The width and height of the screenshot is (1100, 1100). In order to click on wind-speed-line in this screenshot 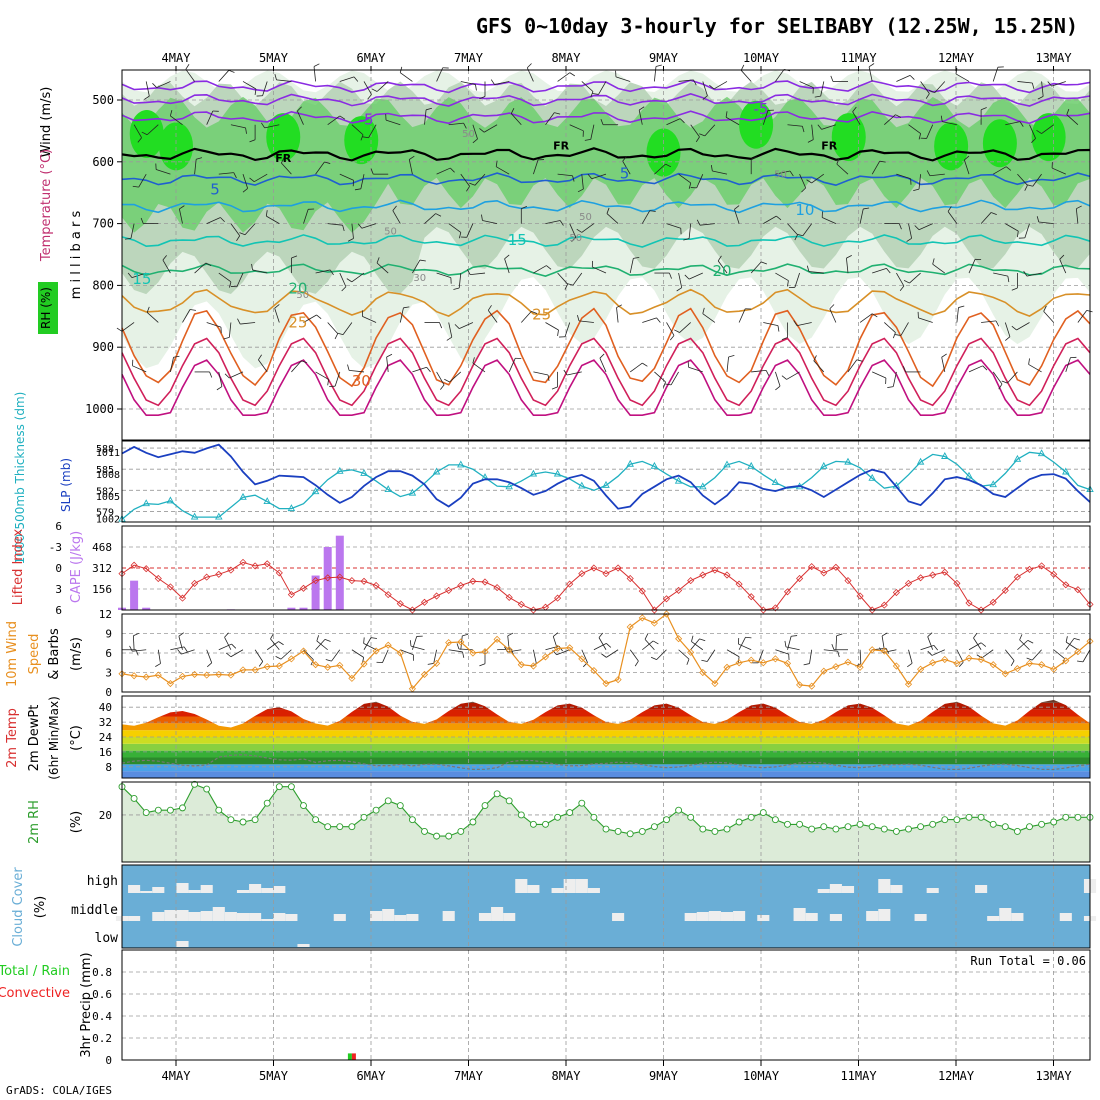, I will do `click(606, 651)`.